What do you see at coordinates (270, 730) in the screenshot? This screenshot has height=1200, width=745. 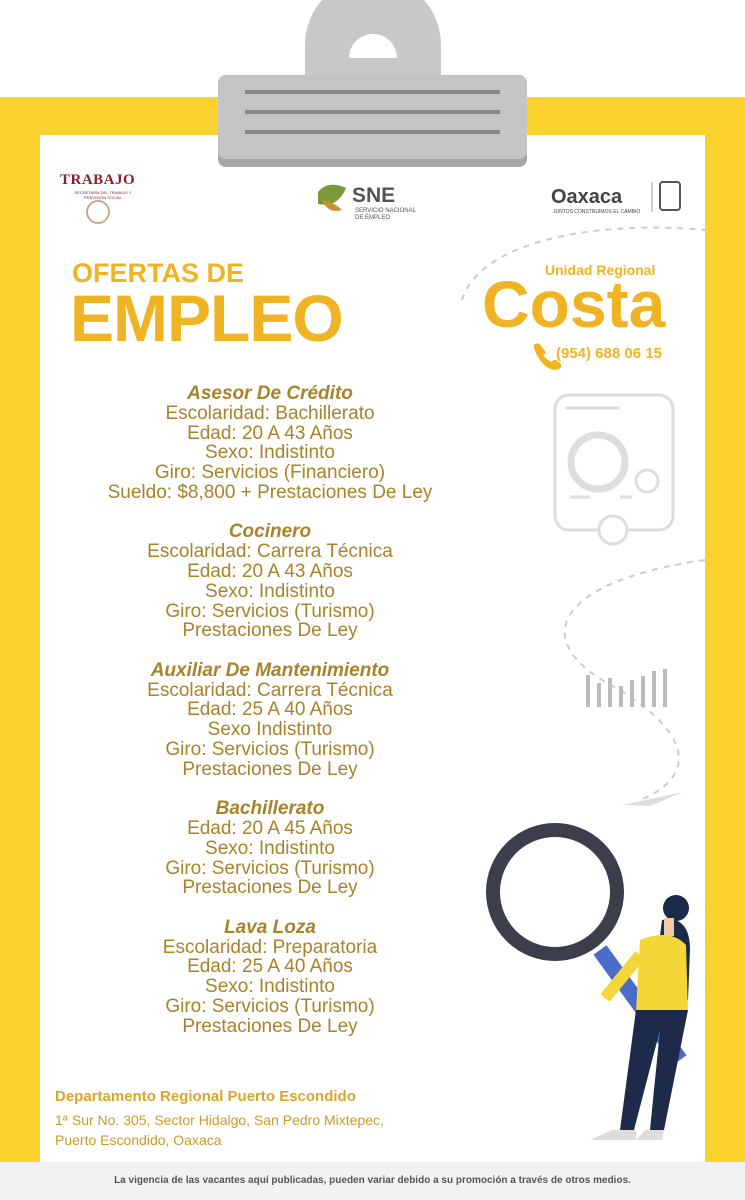 I see `job-detail: Sexo Indistinto` at bounding box center [270, 730].